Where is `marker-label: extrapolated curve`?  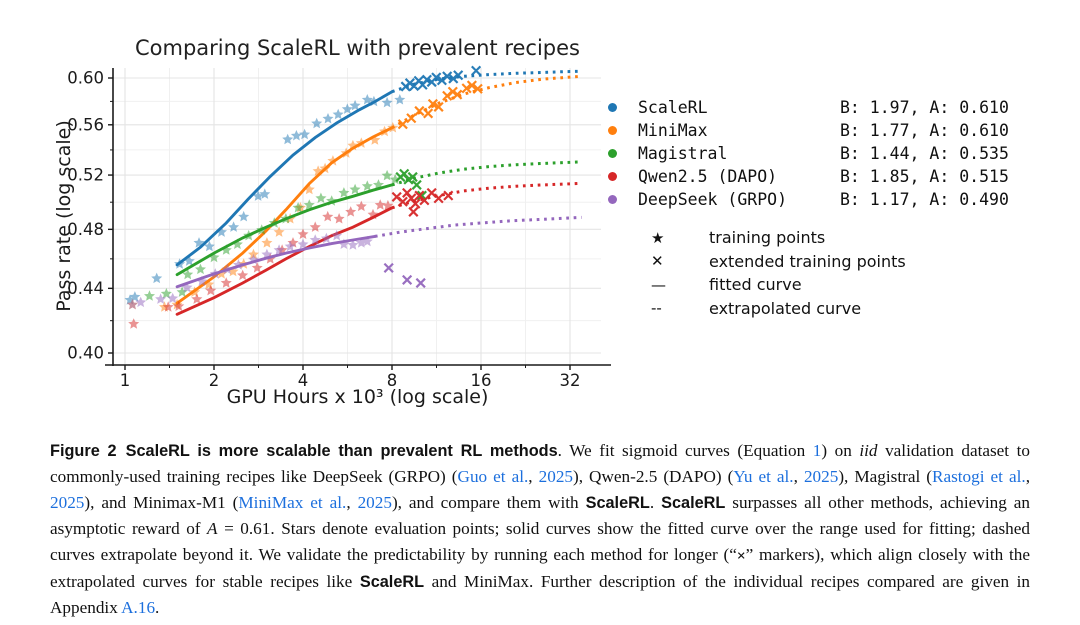 marker-label: extrapolated curve is located at coordinates (785, 308).